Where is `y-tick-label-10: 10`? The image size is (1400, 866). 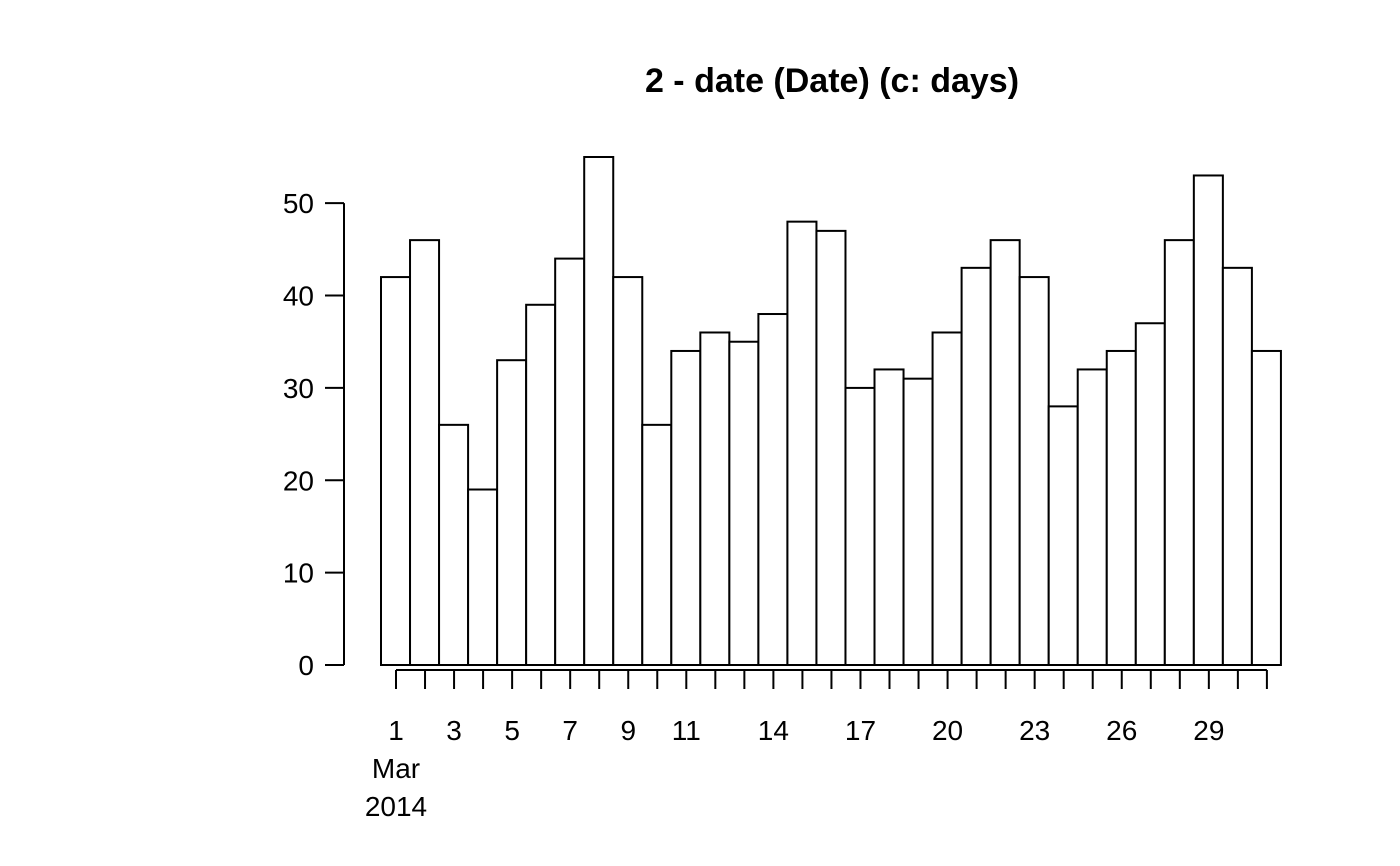
y-tick-label-10: 10 is located at coordinates (298, 573).